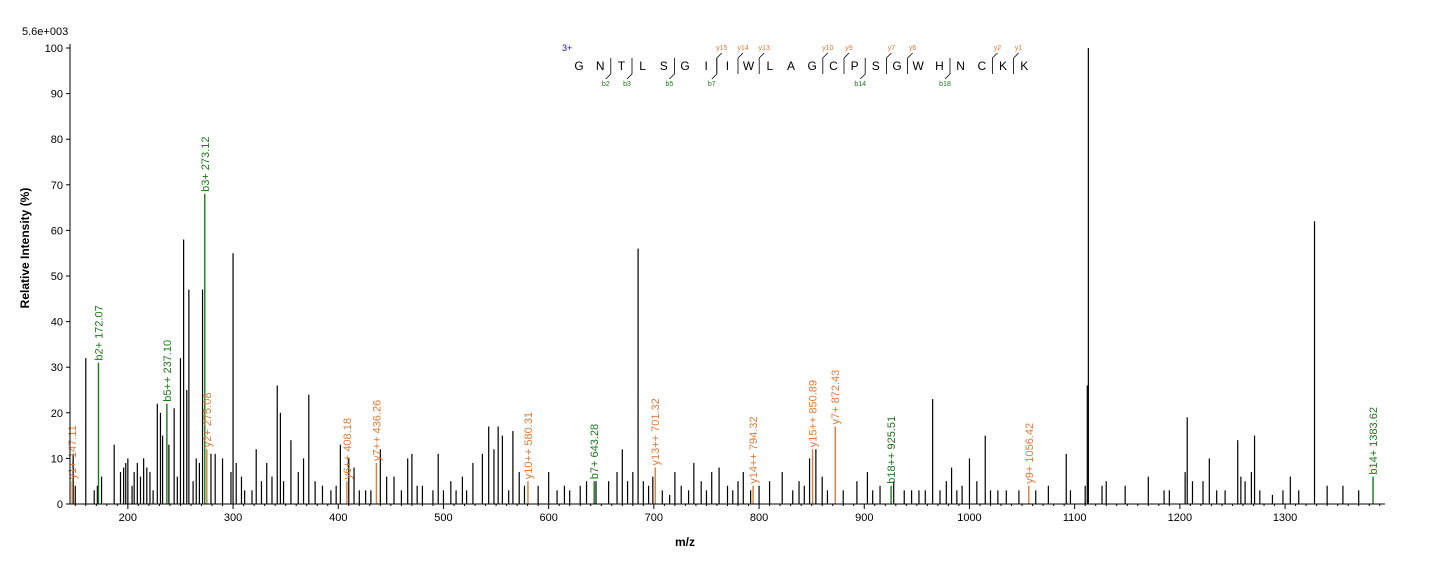  I want to click on y-fragment-label: y13, so click(764, 48).